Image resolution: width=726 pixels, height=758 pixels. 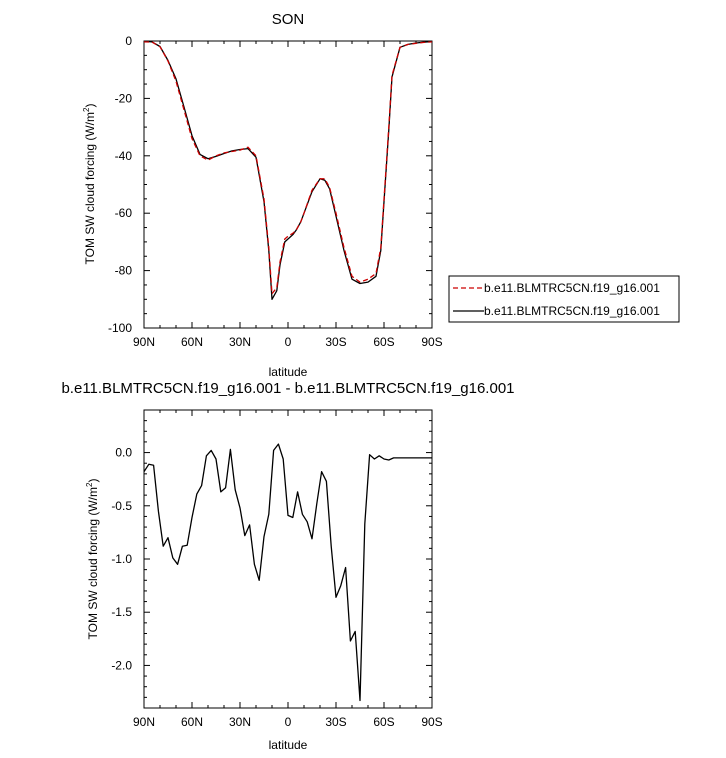 I want to click on bottom-x-tick-label: 30S, so click(x=335, y=722).